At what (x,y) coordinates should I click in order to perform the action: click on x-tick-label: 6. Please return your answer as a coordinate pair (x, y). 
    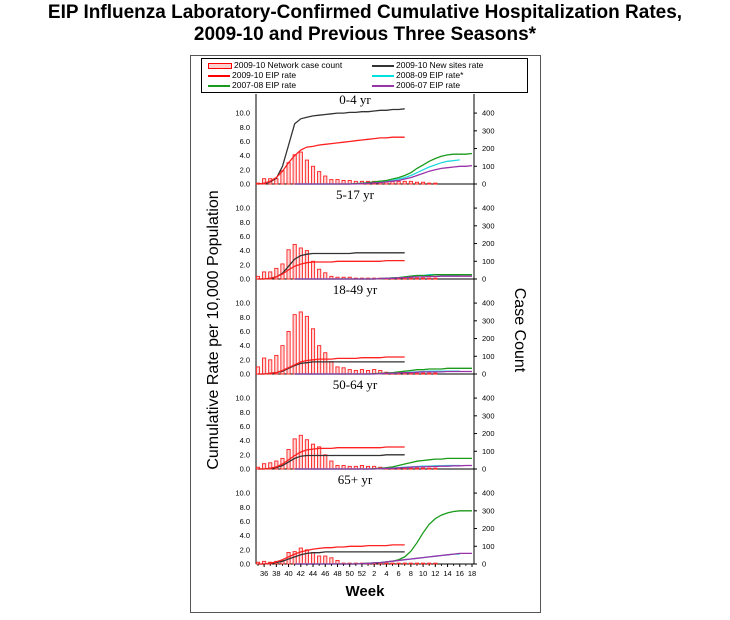
    Looking at the image, I should click on (399, 573).